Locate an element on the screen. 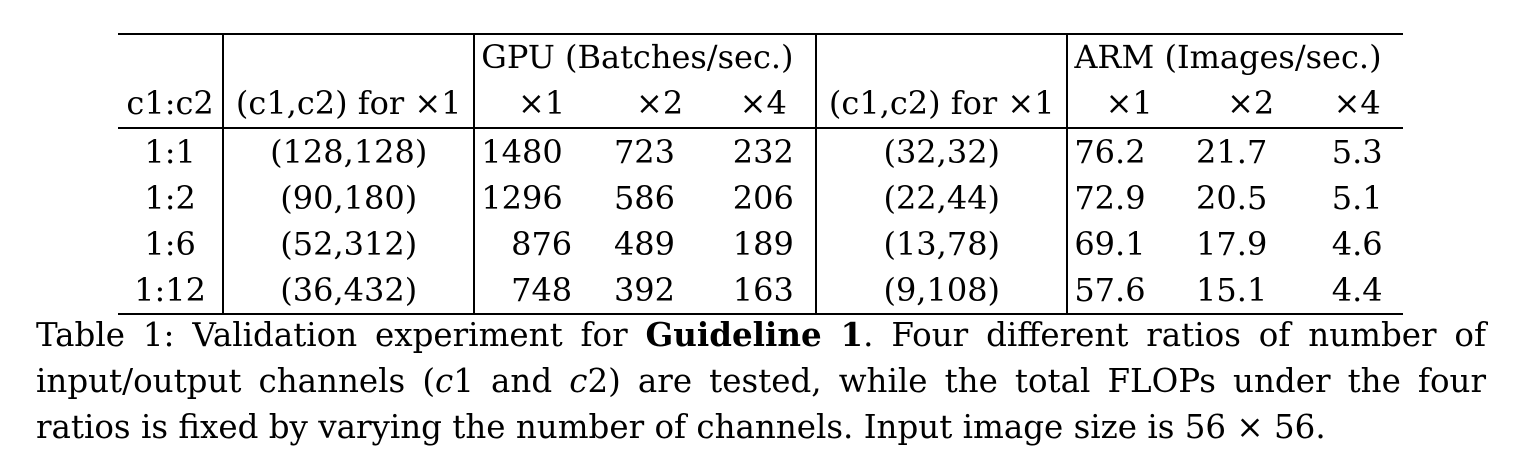 The width and height of the screenshot is (1532, 456). gpu-channels-cell: (128,128) is located at coordinates (348, 151).